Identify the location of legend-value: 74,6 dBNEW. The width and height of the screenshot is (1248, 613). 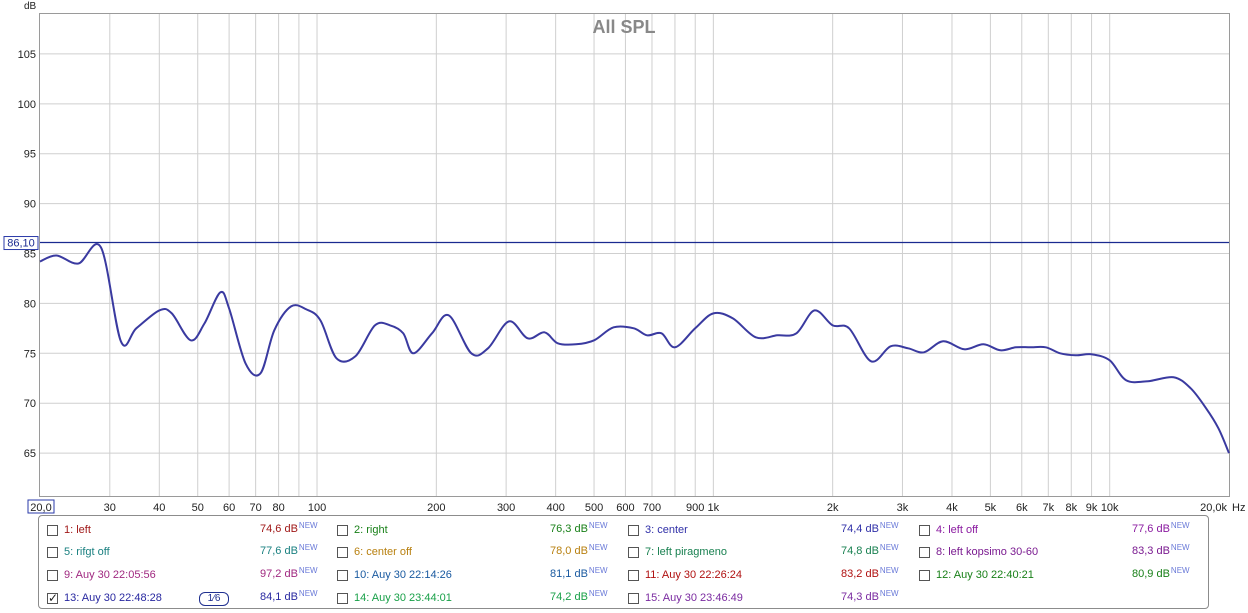
(289, 528).